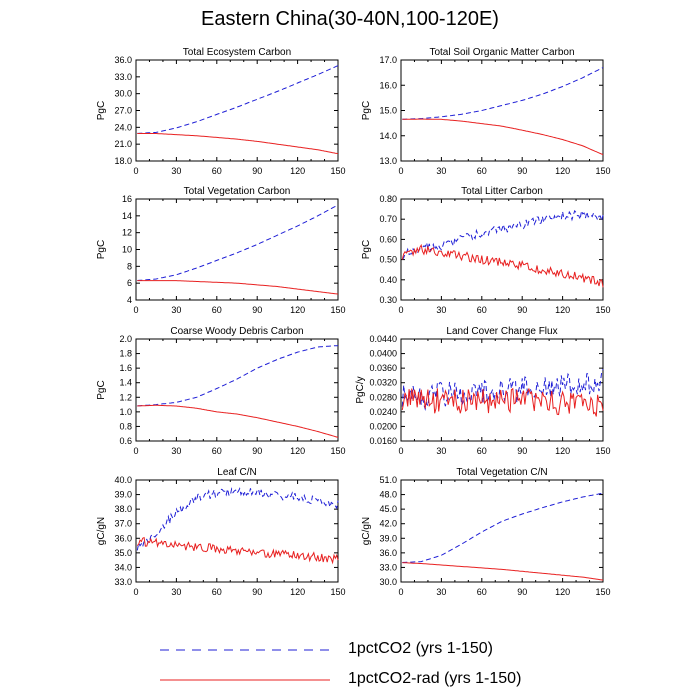 This screenshot has width=700, height=700. I want to click on y-tick-label: 2.0, so click(125, 339).